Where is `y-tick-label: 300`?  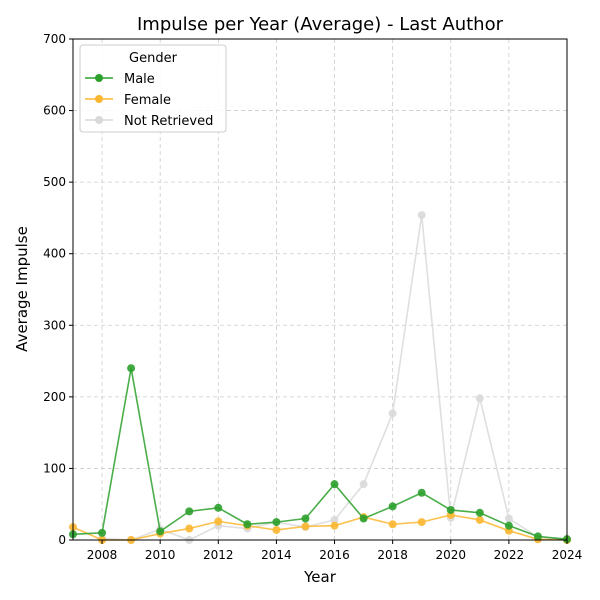 y-tick-label: 300 is located at coordinates (54, 325).